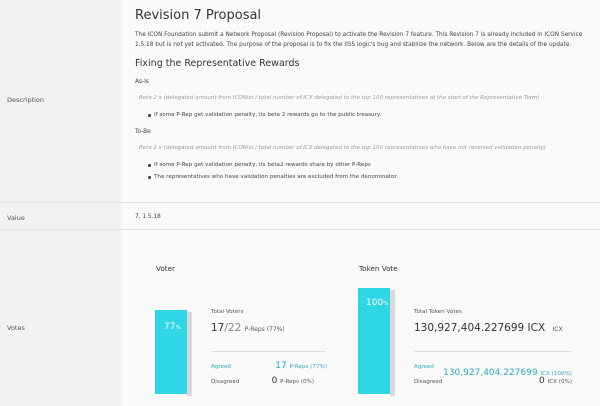 This screenshot has width=600, height=406. What do you see at coordinates (488, 328) in the screenshot?
I see `total-token-votes-value: 130,927,404.227699 ICX ICX` at bounding box center [488, 328].